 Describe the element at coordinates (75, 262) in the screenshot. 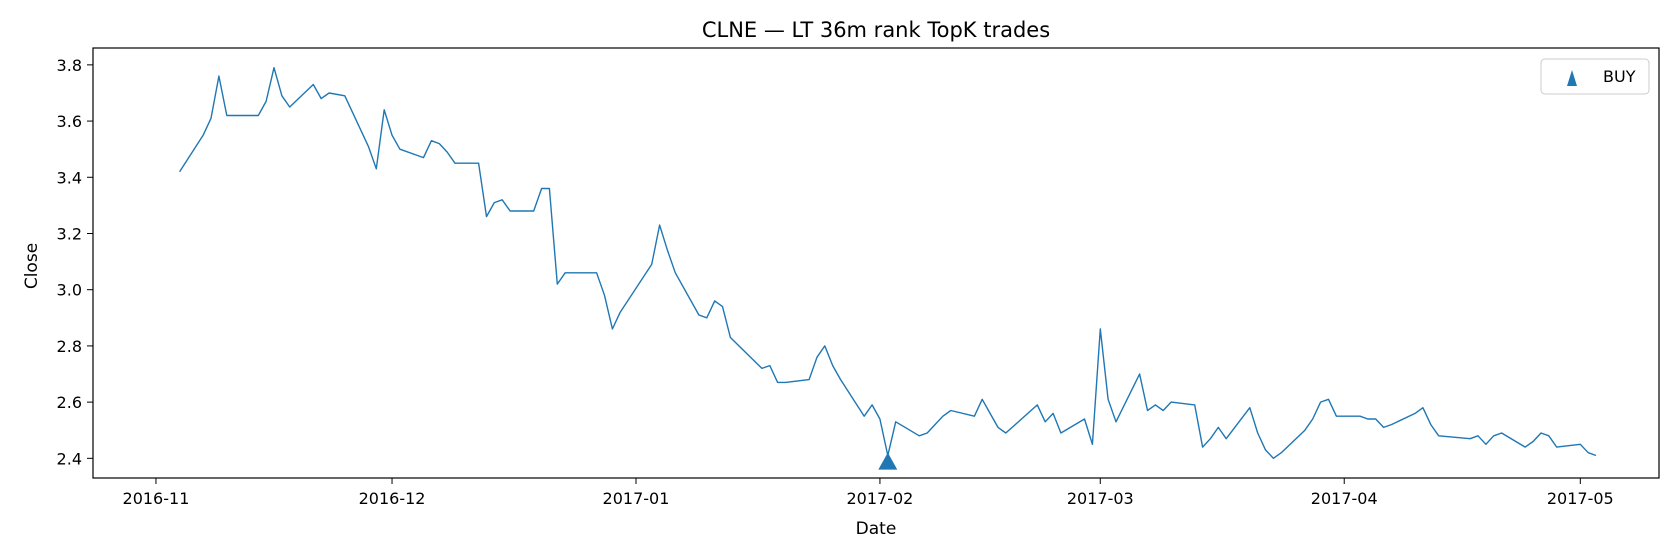

I see `y-axis-ticks: 2.4 2.6 2.8 3.0 3.2 3.4 3.6 3.8` at that location.